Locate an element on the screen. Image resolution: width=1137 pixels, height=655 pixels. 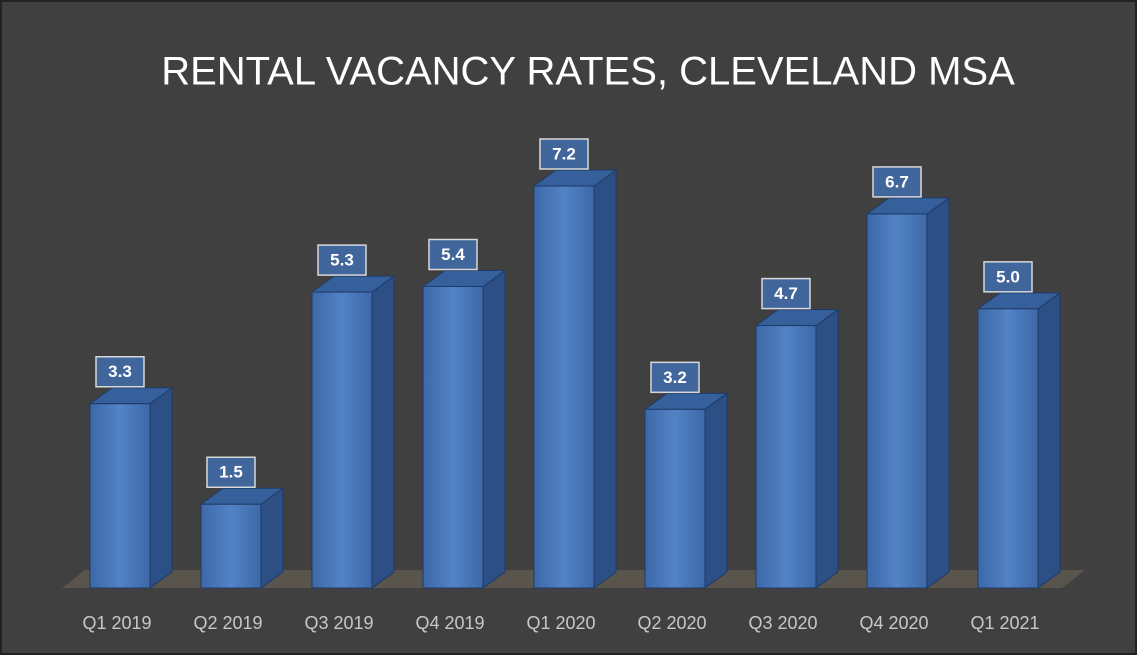
value-label: 4.7 is located at coordinates (786, 293).